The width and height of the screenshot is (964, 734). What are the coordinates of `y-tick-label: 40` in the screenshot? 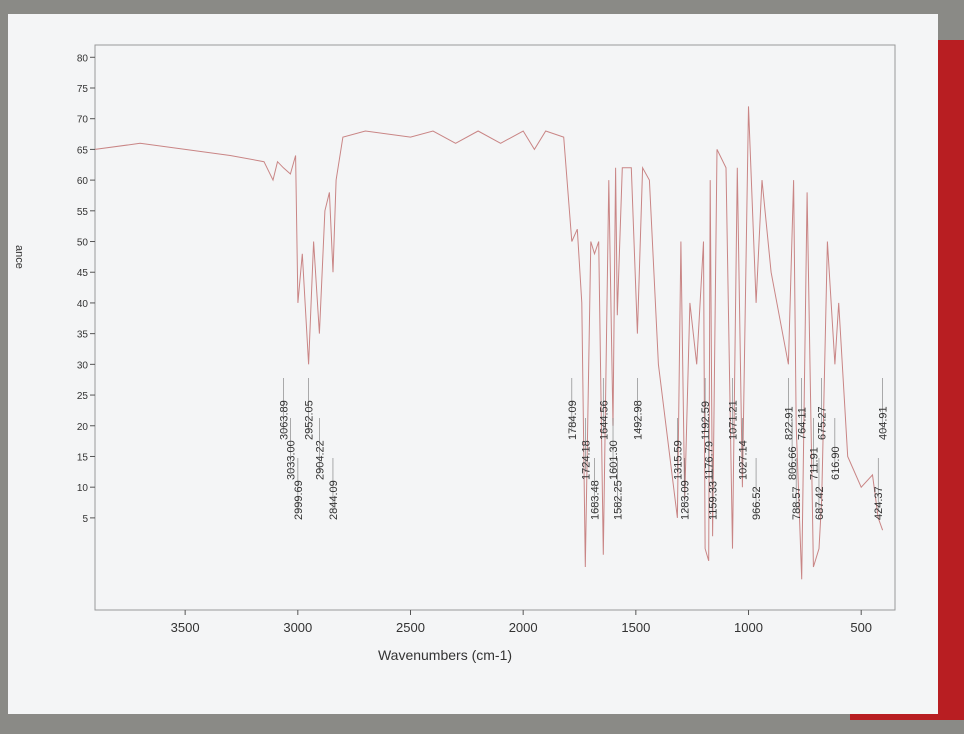 It's located at (83, 304).